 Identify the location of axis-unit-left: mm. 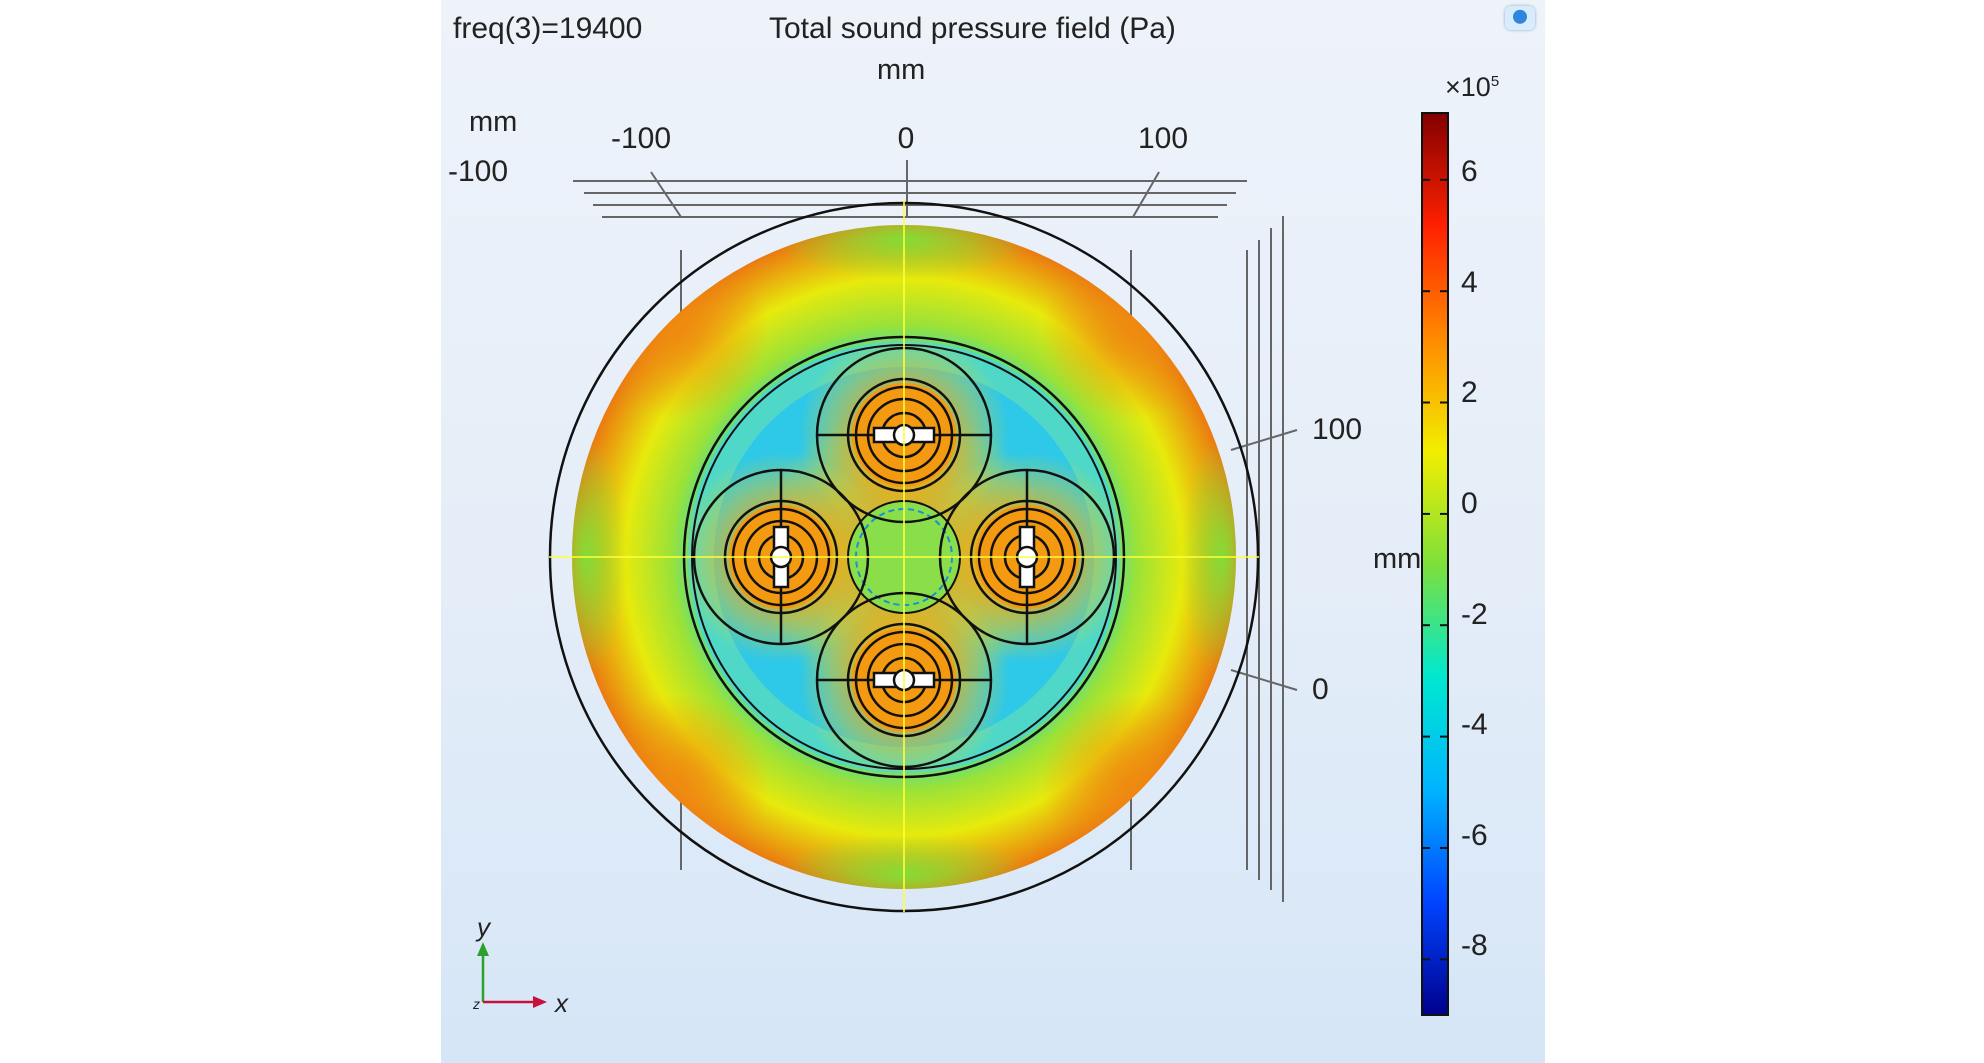
(493, 122).